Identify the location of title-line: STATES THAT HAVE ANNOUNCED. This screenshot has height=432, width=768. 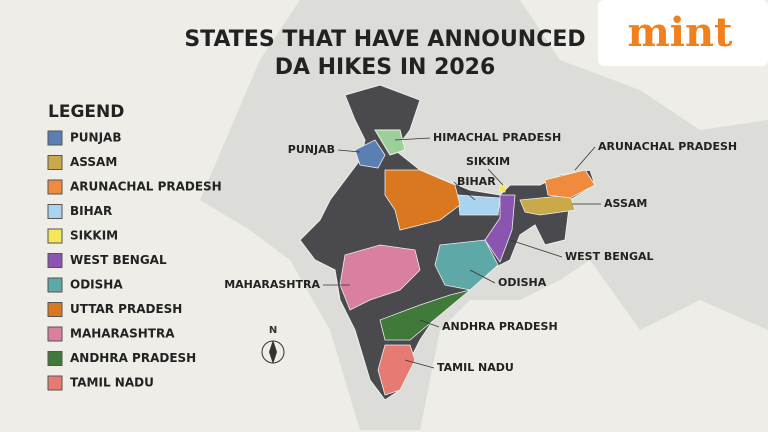
(384, 39).